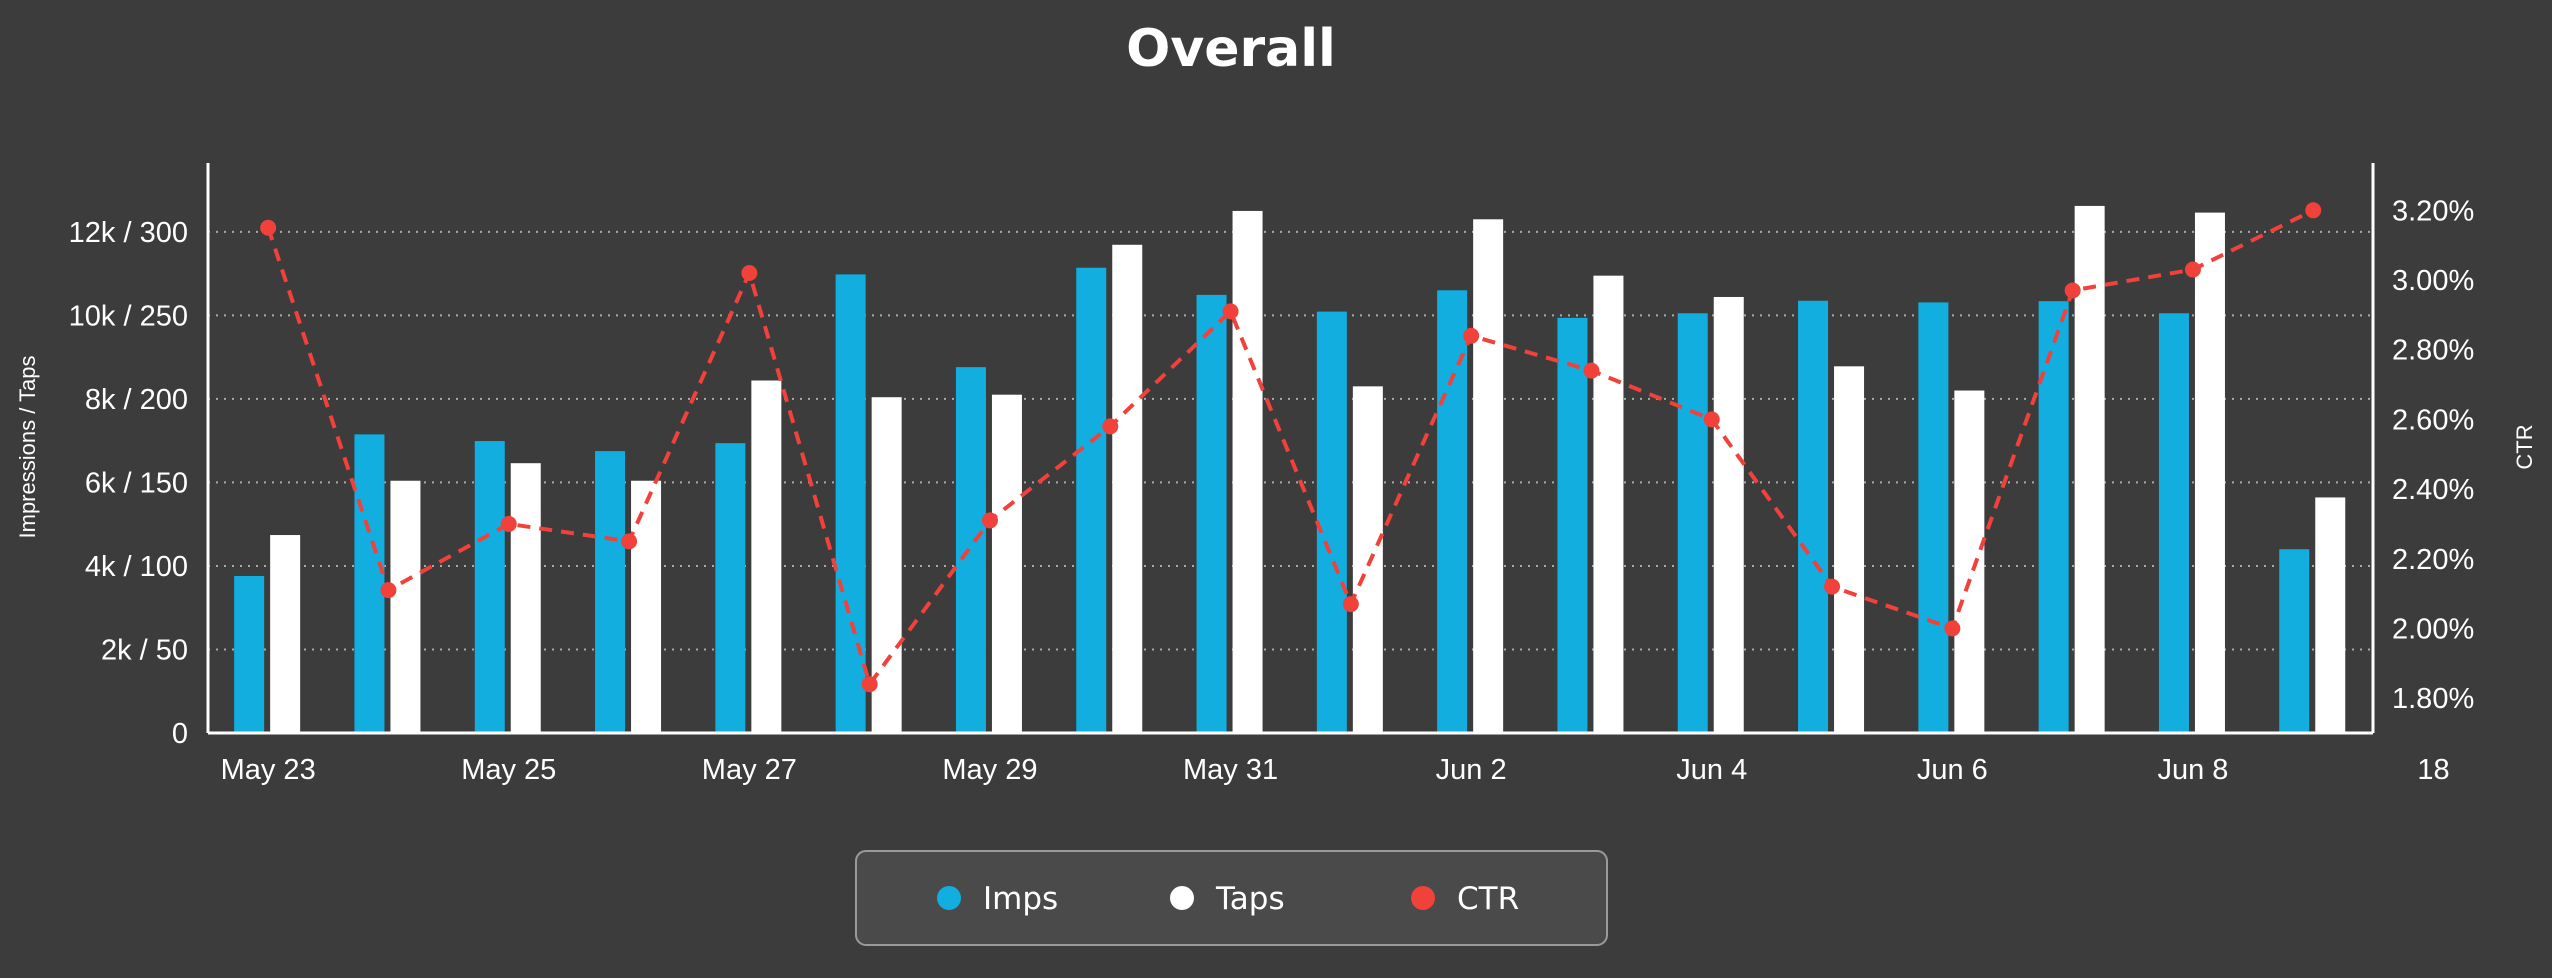 The height and width of the screenshot is (978, 2552). What do you see at coordinates (144, 650) in the screenshot?
I see `y-left-tick-label: 2k / 50` at bounding box center [144, 650].